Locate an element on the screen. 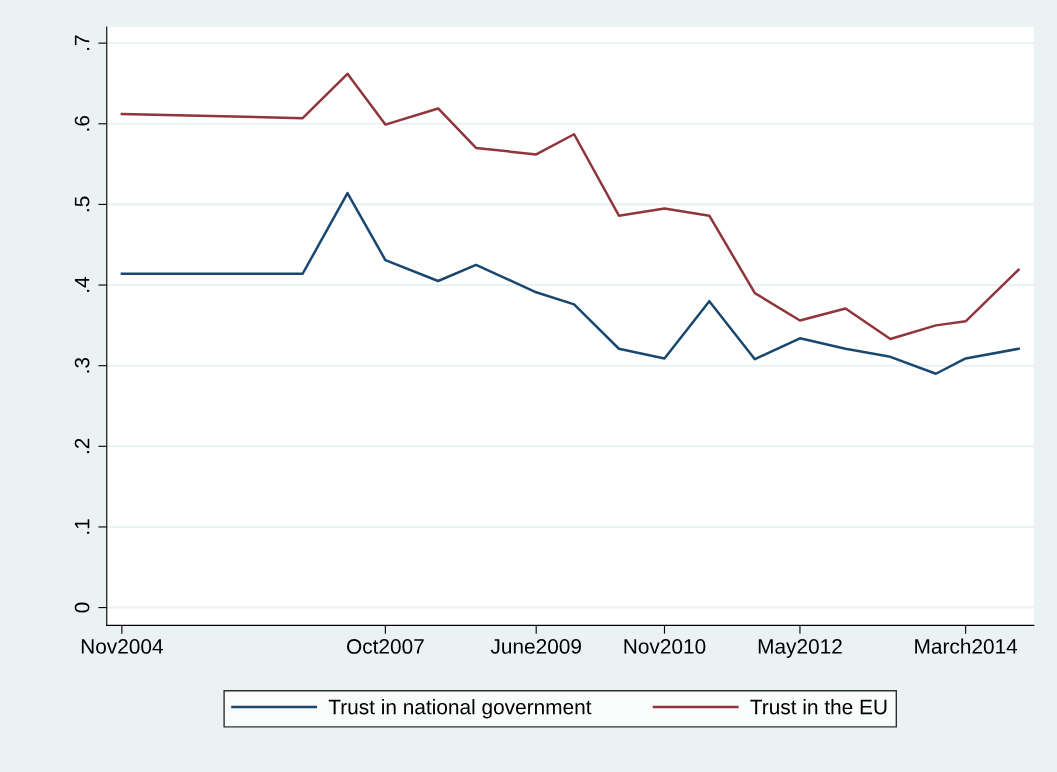  x-tick-label: May2012 is located at coordinates (800, 648).